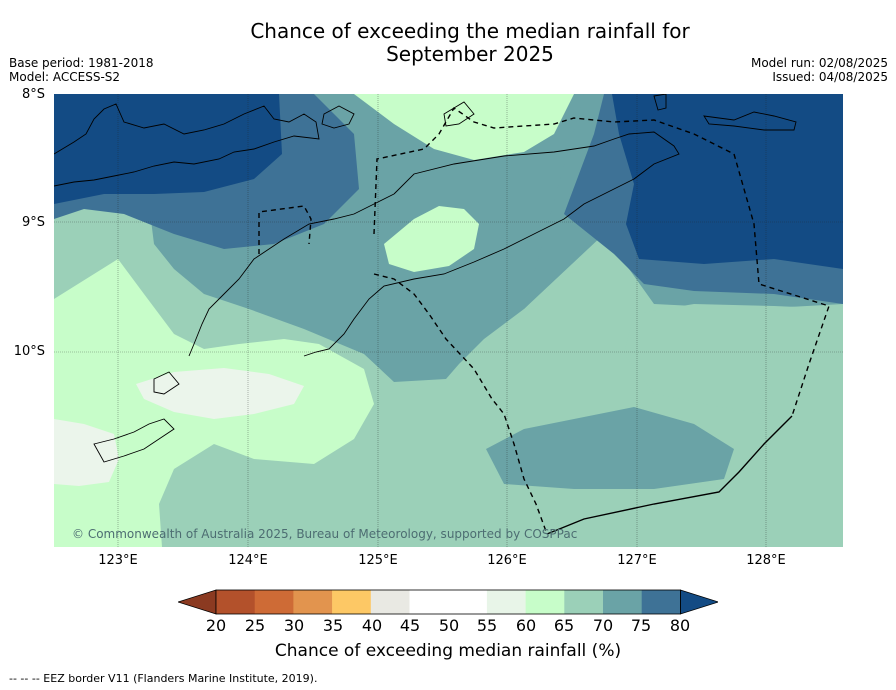  I want to click on eez-border-solid, so click(669, 475).